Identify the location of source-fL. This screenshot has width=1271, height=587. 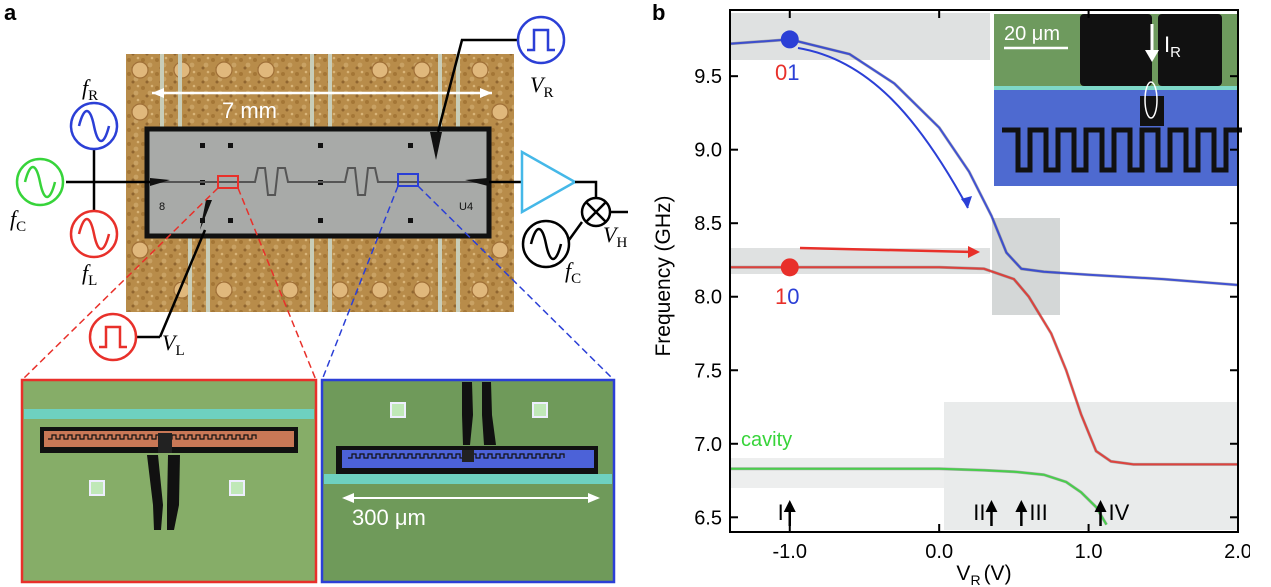
(94, 234).